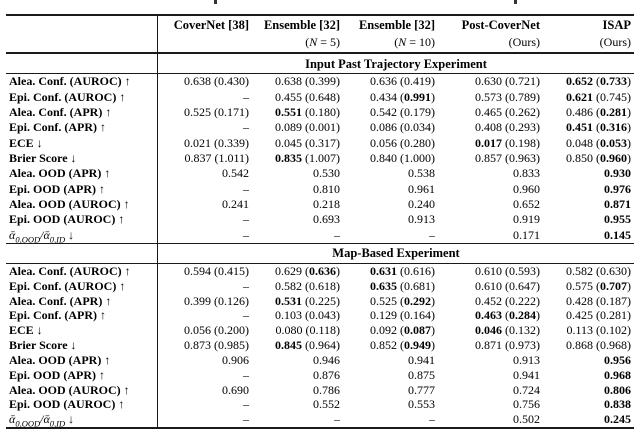 Image resolution: width=640 pixels, height=437 pixels. I want to click on metric-value-cell: 0.502, so click(526, 419).